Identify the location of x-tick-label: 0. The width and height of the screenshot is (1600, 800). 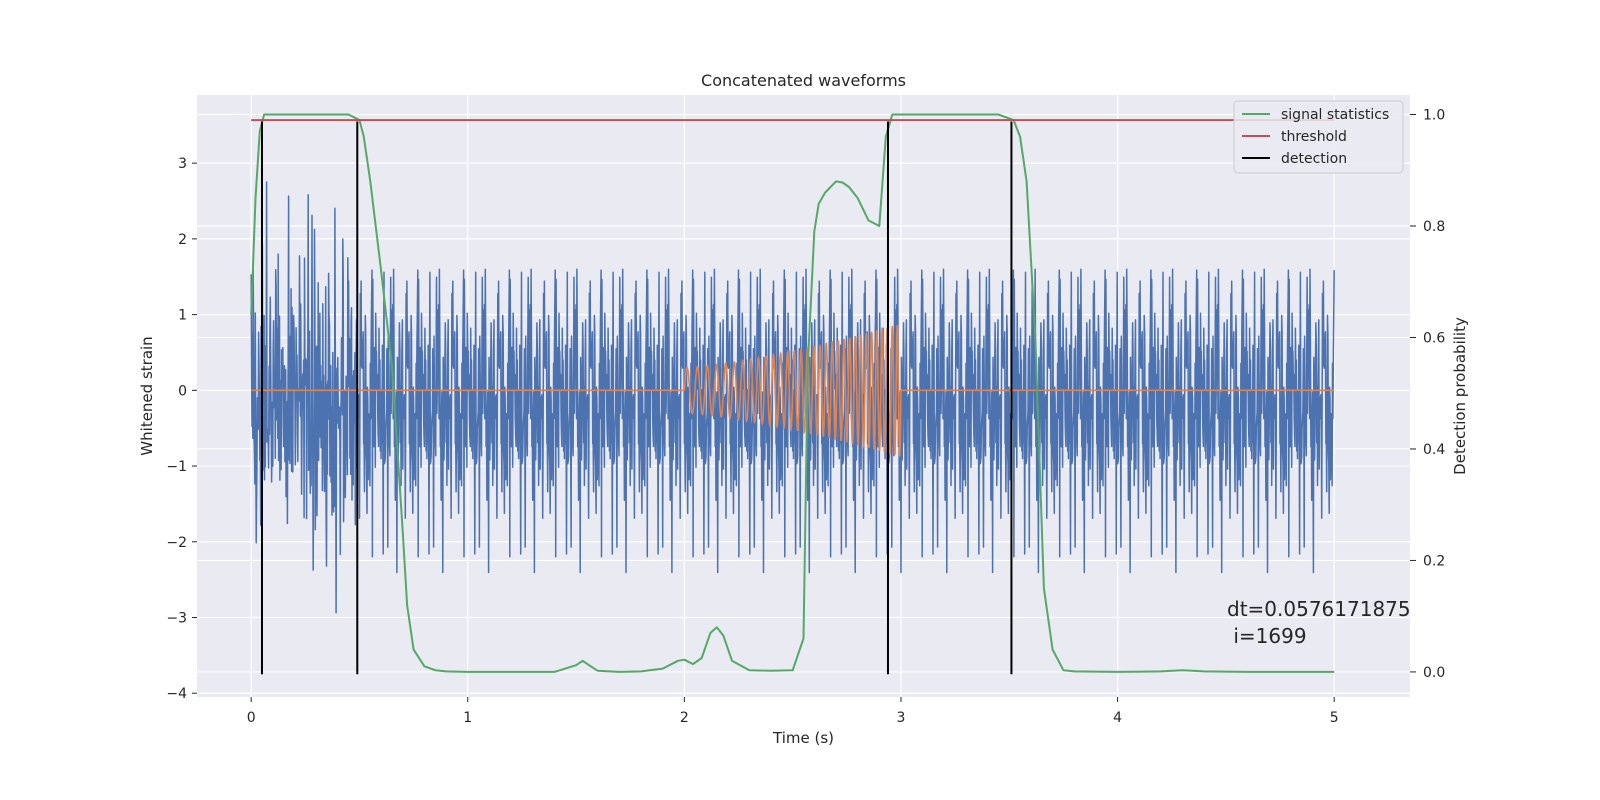
(251, 718).